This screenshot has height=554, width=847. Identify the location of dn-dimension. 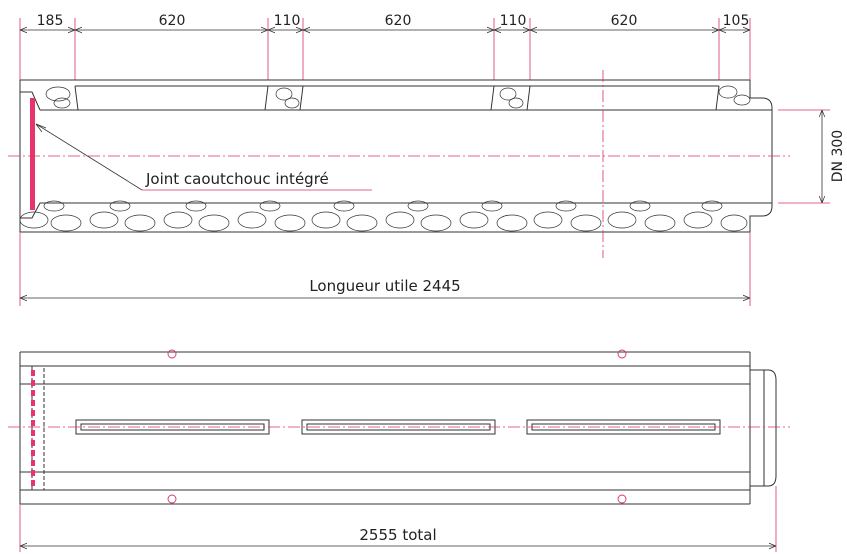
(804, 156).